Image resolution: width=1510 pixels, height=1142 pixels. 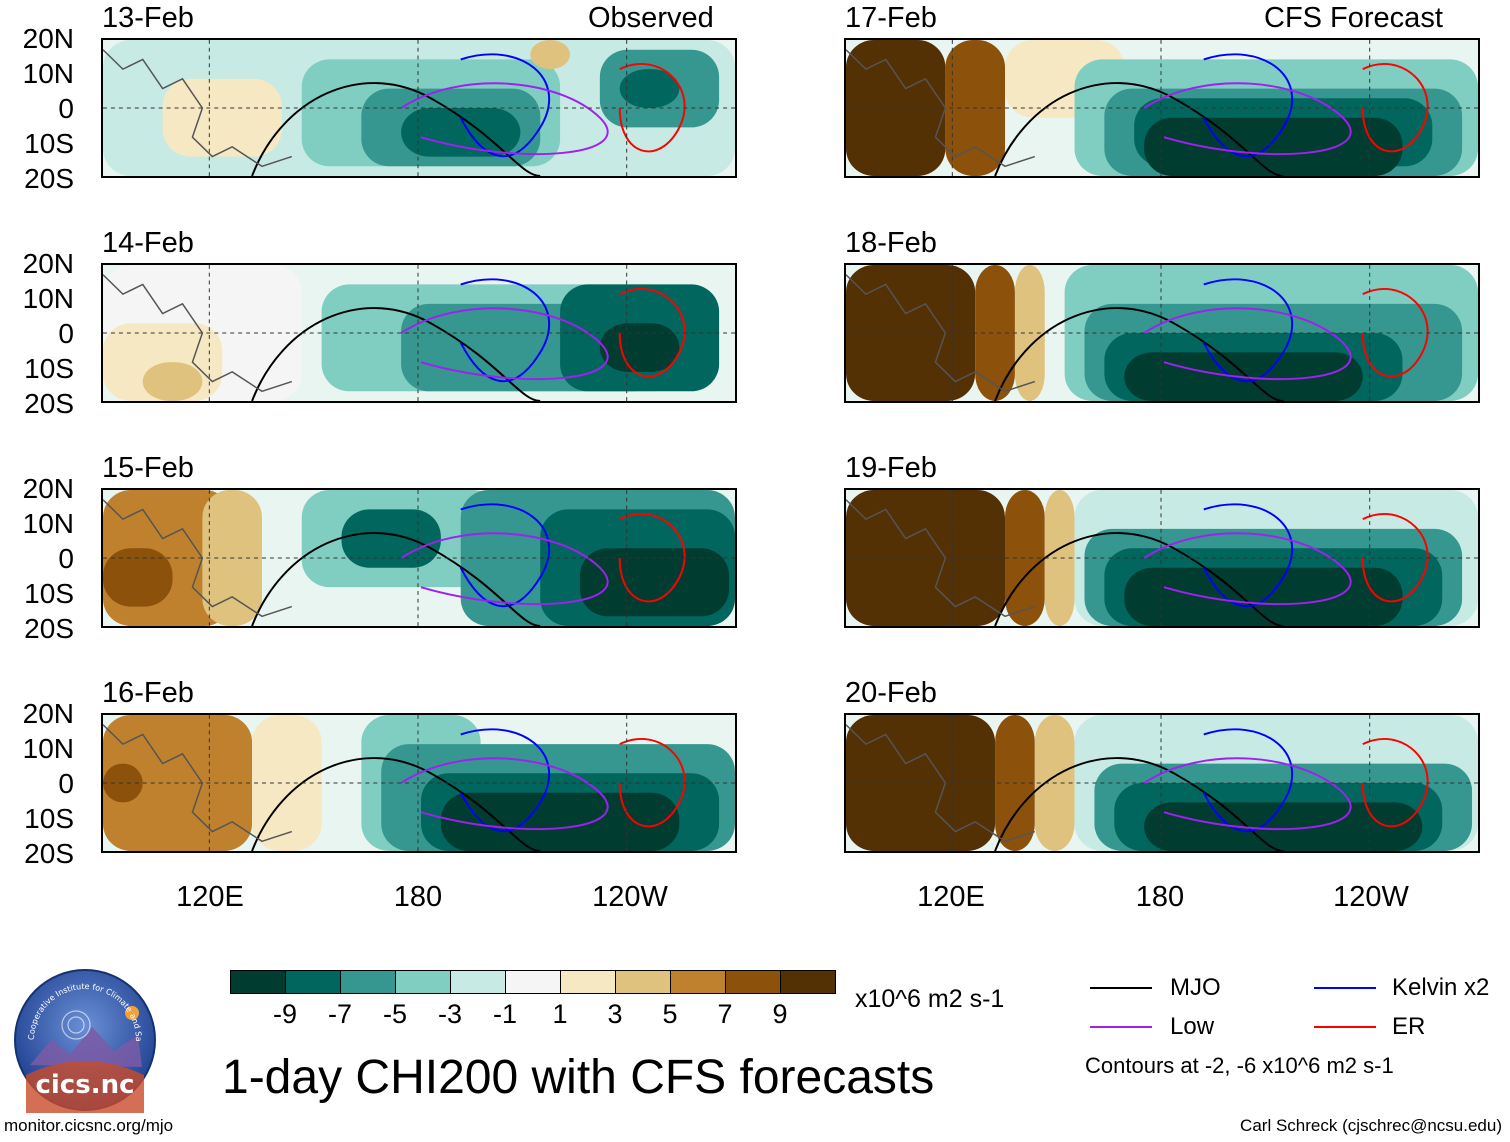 What do you see at coordinates (725, 1014) in the screenshot?
I see `colorbar-tick-label: 7` at bounding box center [725, 1014].